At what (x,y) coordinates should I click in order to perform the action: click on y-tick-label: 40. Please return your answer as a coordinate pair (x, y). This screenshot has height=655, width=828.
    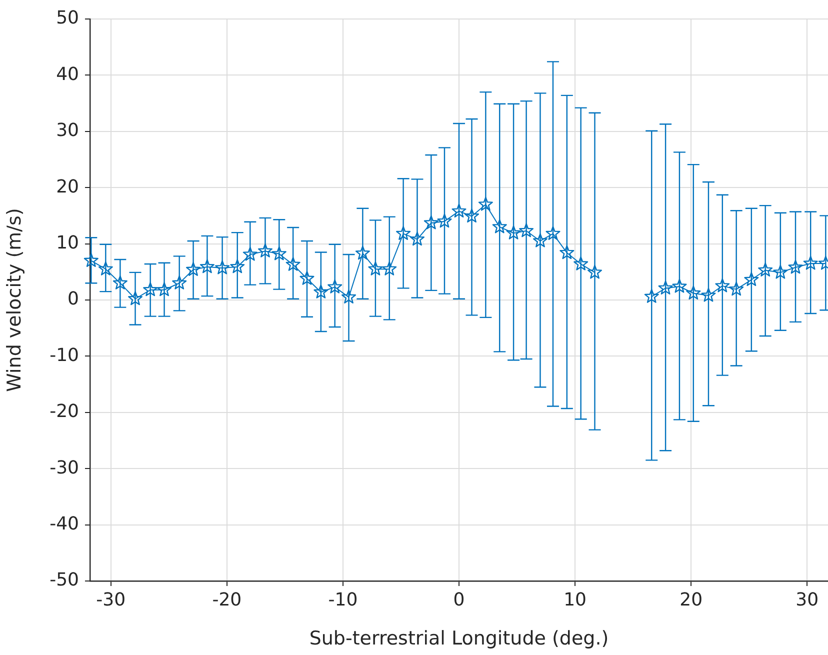
    Looking at the image, I should click on (67, 74).